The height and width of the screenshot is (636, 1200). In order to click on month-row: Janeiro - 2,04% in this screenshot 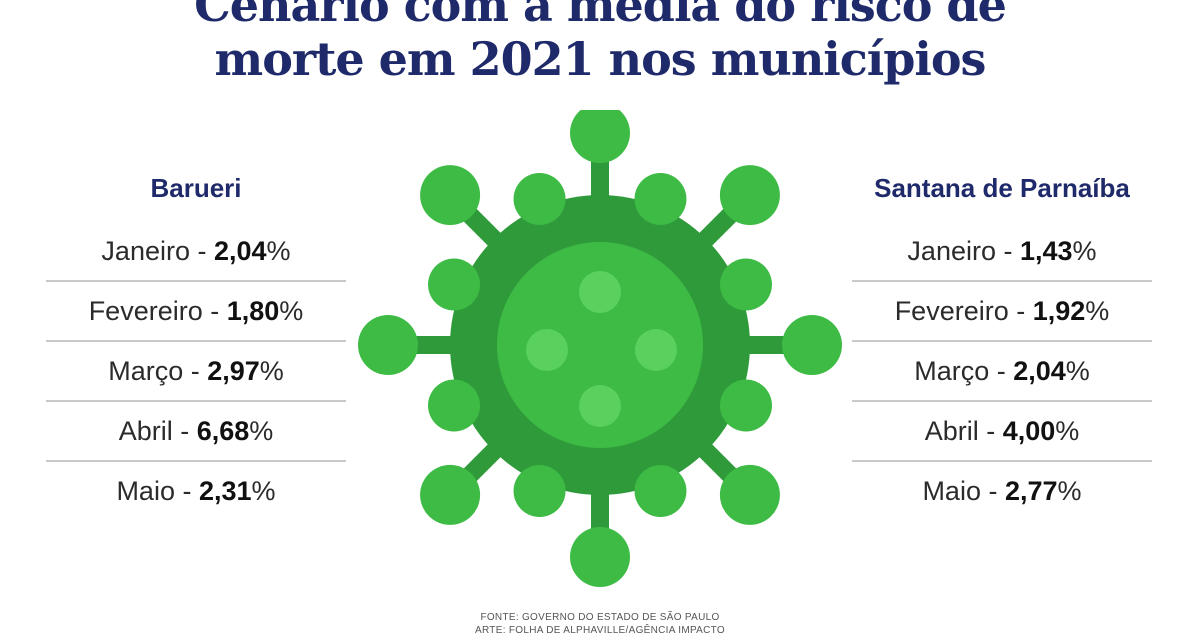, I will do `click(196, 252)`.